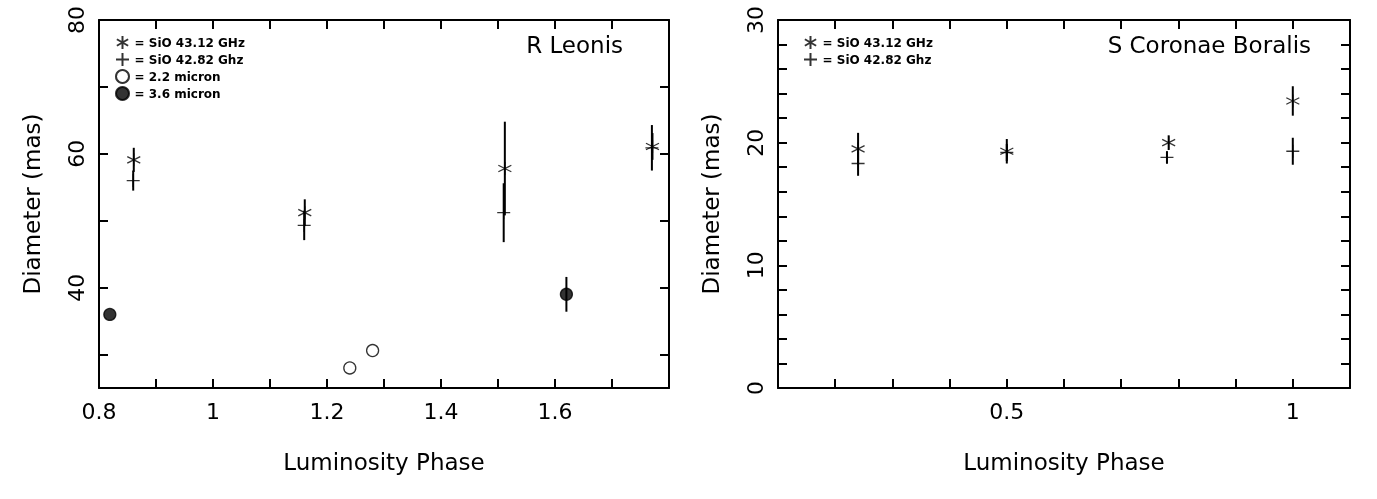  What do you see at coordinates (755, 20) in the screenshot?
I see `y-tick-label: 30` at bounding box center [755, 20].